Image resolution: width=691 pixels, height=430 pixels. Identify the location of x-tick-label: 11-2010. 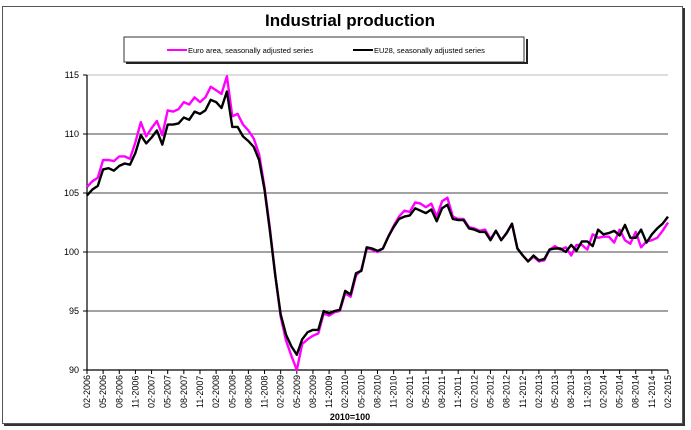
(394, 392).